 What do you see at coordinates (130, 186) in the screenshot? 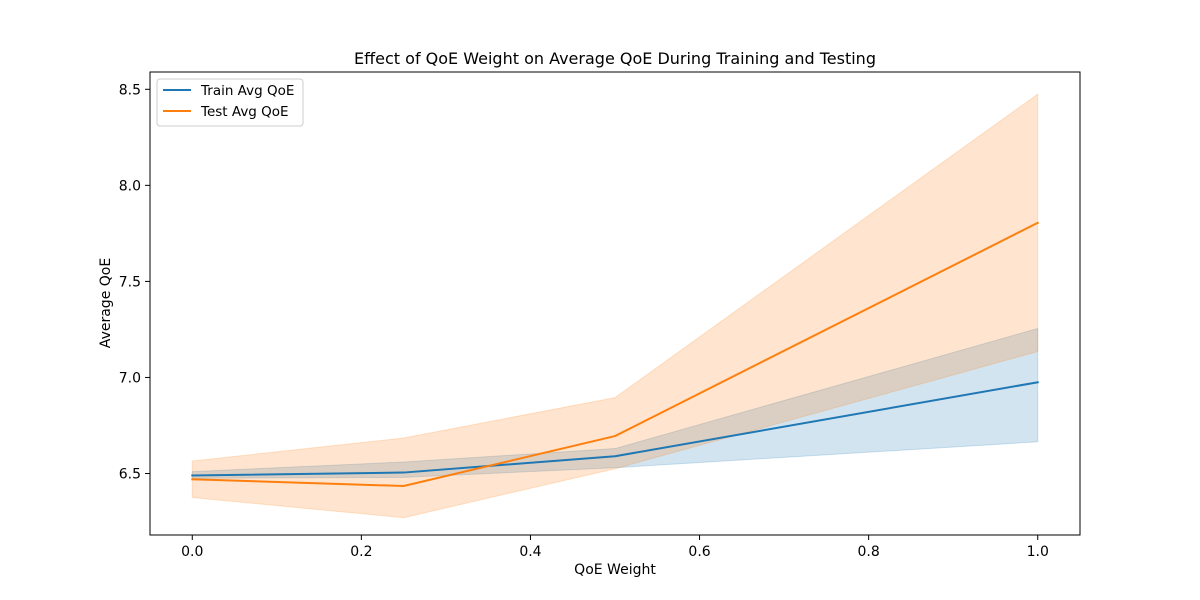
I see `y-tick-label: 8.0` at bounding box center [130, 186].